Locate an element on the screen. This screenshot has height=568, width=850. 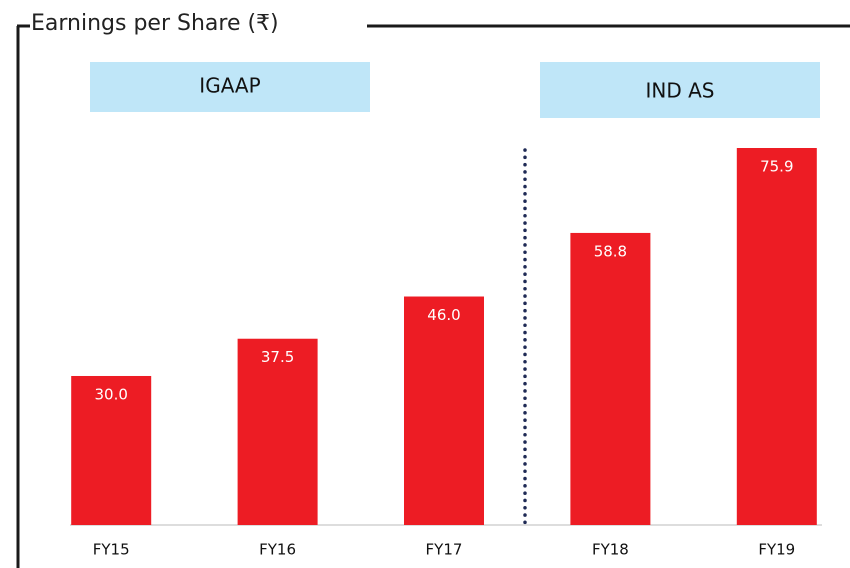
x-tick-label: FY15 is located at coordinates (111, 550).